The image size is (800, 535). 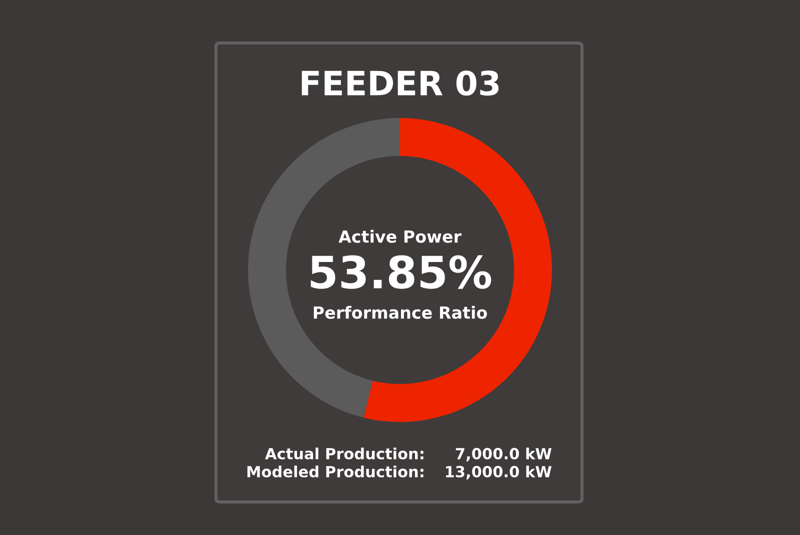 What do you see at coordinates (504, 455) in the screenshot?
I see `text: 7,000.0 kW` at bounding box center [504, 455].